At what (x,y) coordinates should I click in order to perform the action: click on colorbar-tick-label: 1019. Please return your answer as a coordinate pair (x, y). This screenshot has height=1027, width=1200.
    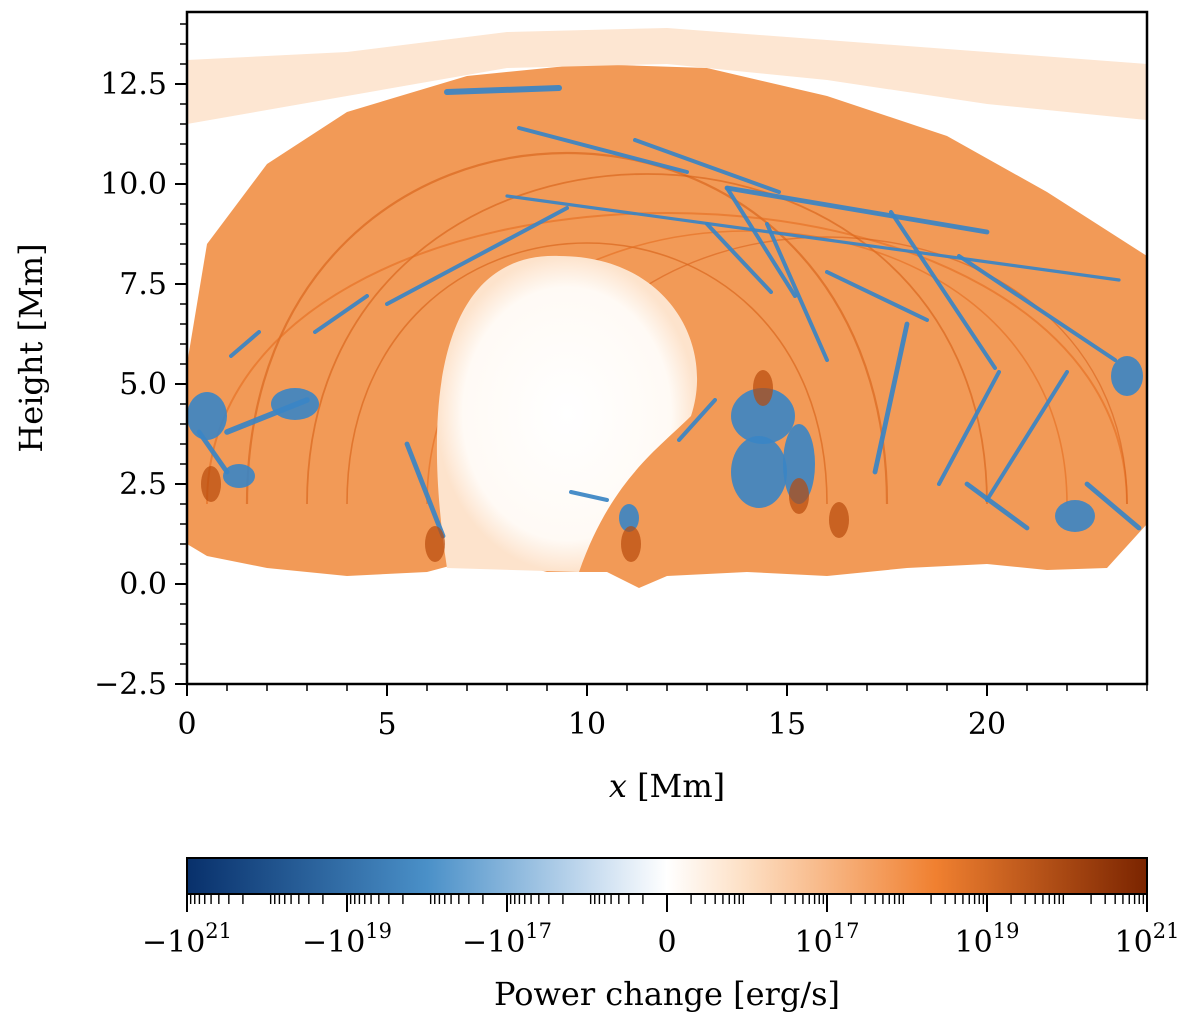
    Looking at the image, I should click on (987, 939).